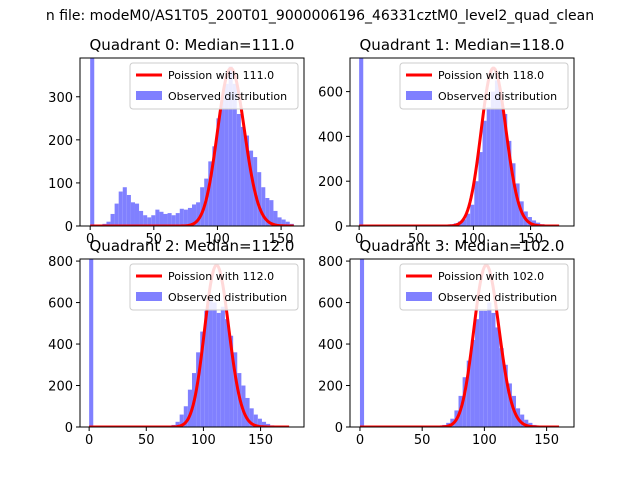 The height and width of the screenshot is (480, 640). What do you see at coordinates (60, 184) in the screenshot?
I see `y-tick-label: 100` at bounding box center [60, 184].